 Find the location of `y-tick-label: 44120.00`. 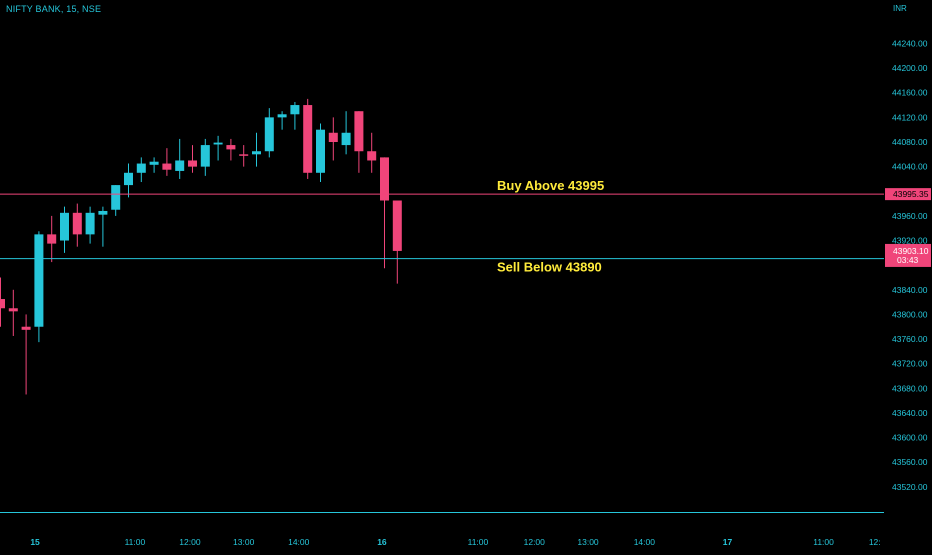

y-tick-label: 44120.00 is located at coordinates (910, 117).